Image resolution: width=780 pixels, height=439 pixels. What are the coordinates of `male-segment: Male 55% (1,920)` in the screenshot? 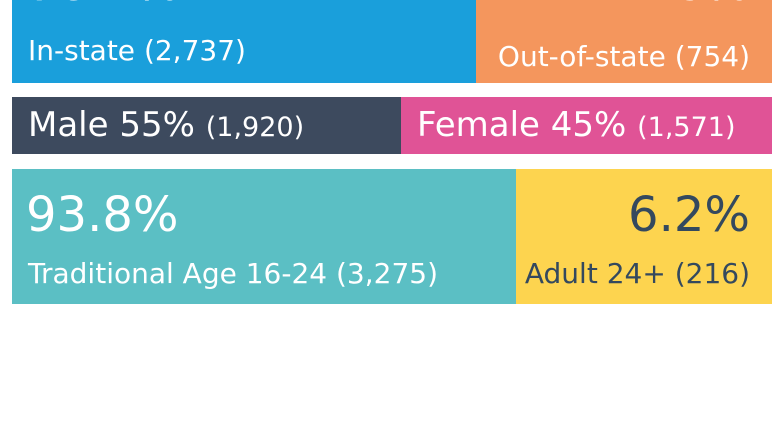 It's located at (206, 125).